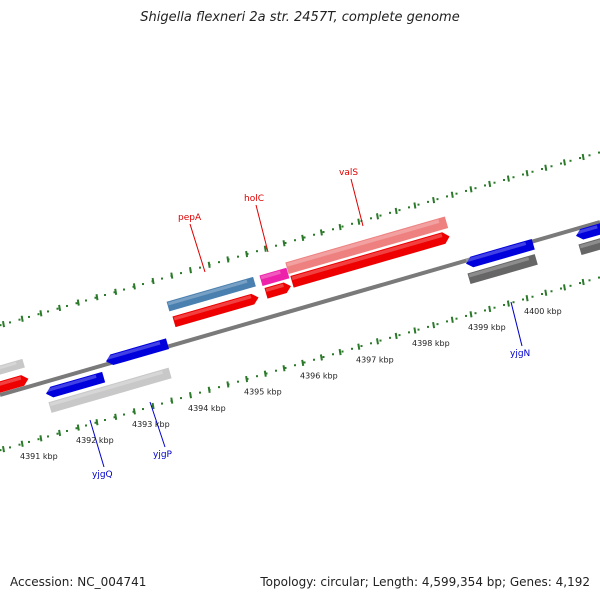 The image size is (600, 600). I want to click on feature-right-blue-highlight, so click(586, 230).